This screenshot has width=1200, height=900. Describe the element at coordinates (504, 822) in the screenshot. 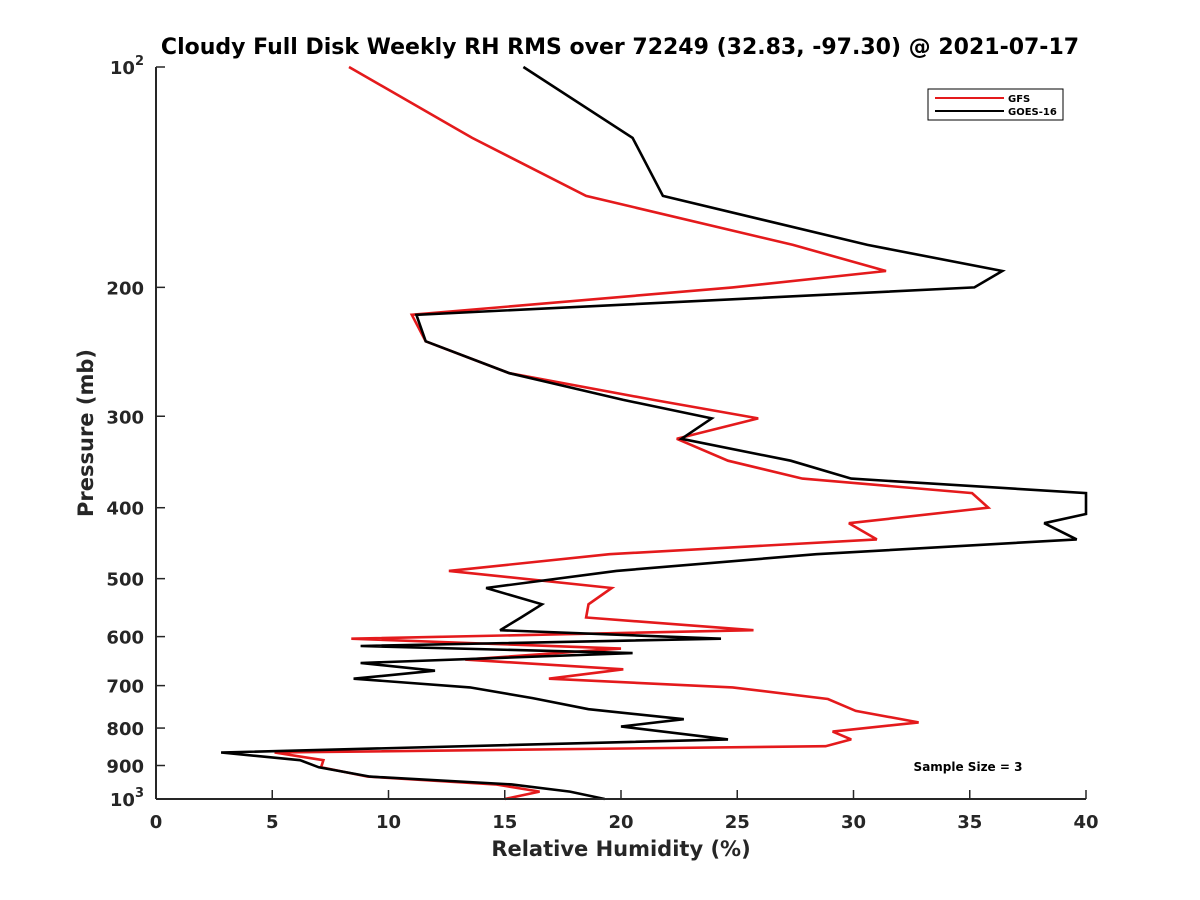

I see `x-tick-label: 15` at that location.